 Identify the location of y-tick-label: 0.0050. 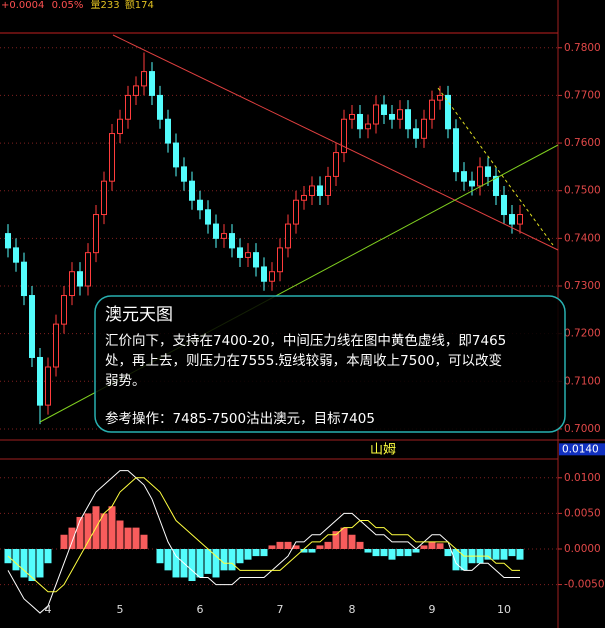
(582, 513).